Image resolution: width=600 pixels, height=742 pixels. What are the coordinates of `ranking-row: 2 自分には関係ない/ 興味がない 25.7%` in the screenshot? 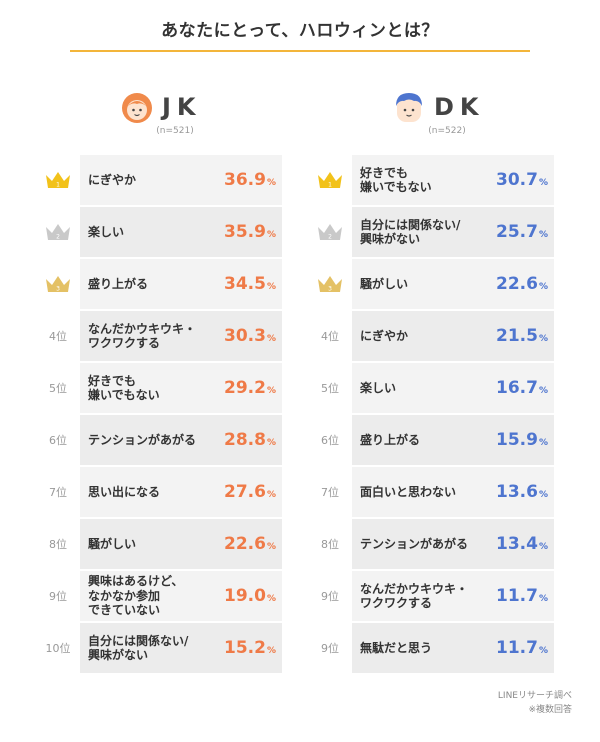 It's located at (436, 232).